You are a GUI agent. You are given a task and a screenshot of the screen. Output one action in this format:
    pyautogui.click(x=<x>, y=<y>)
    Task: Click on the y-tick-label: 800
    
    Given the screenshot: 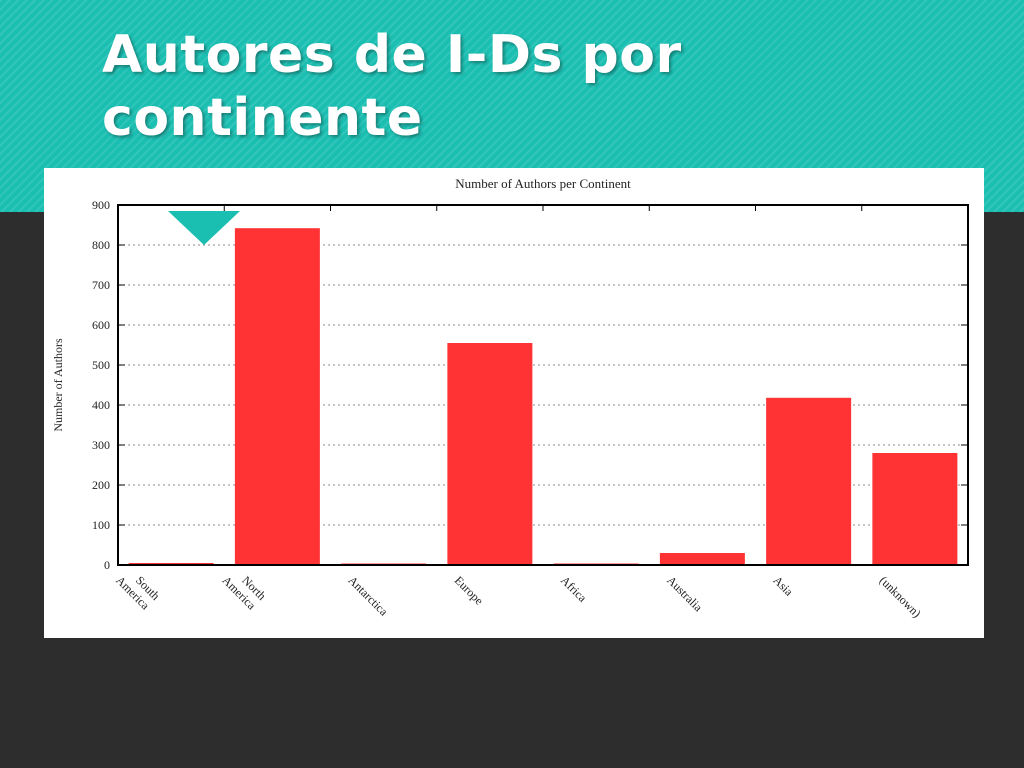 What is the action you would take?
    pyautogui.click(x=101, y=245)
    